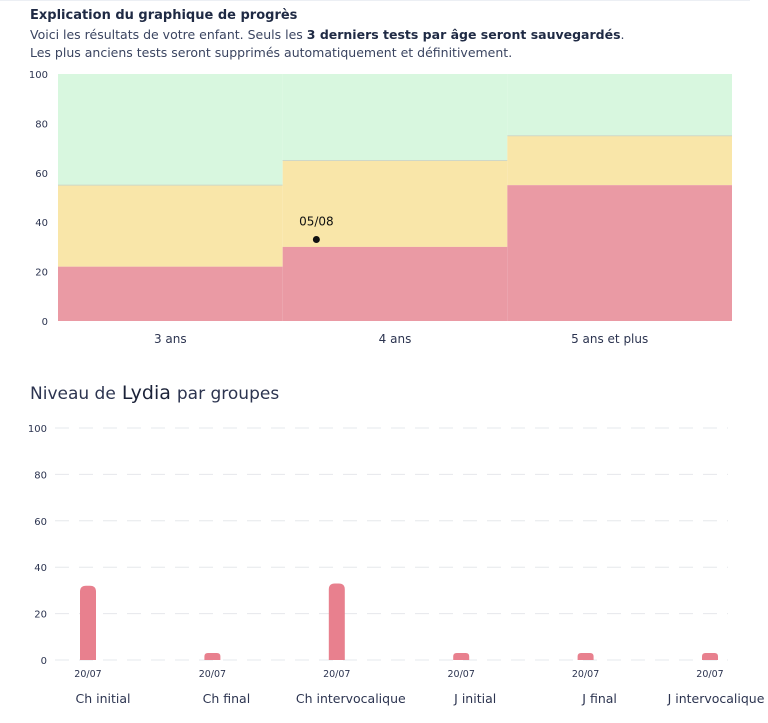 Image resolution: width=768 pixels, height=723 pixels. What do you see at coordinates (73, 394) in the screenshot?
I see `heading-prefix: Niveau de` at bounding box center [73, 394].